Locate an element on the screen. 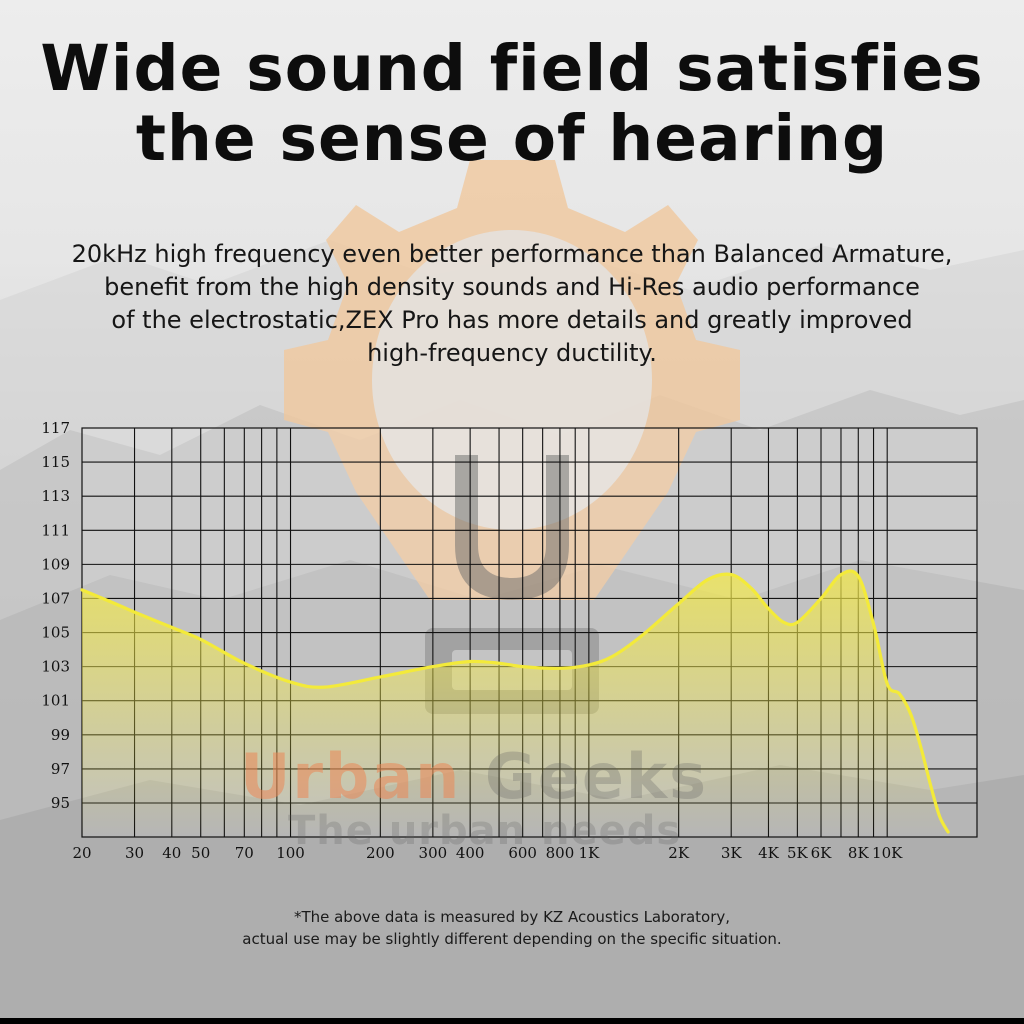 The height and width of the screenshot is (1024, 1024). y-tick-label: 107 is located at coordinates (55, 598).